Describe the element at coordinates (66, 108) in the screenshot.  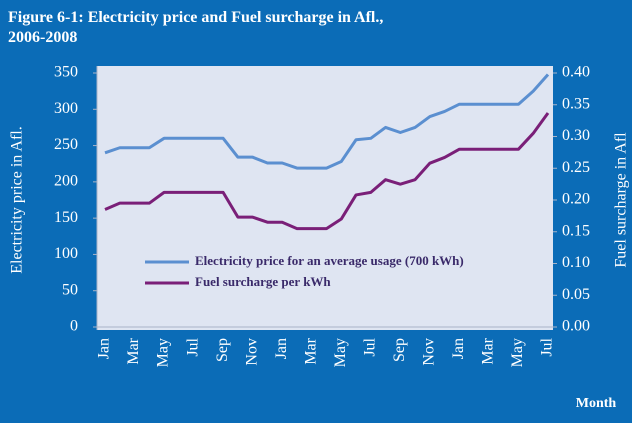
I see `y-tick-label: 300` at that location.